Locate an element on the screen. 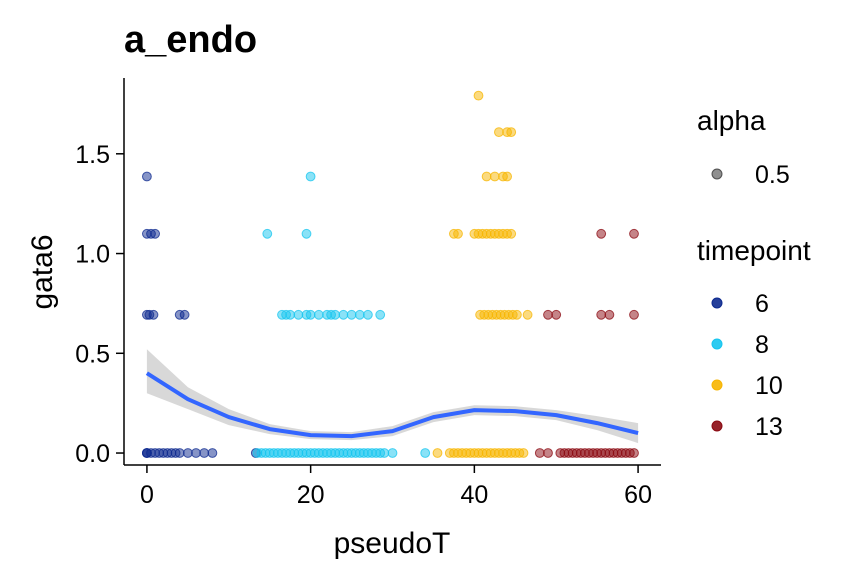  y-tick-label: 0.0 is located at coordinates (92, 454).